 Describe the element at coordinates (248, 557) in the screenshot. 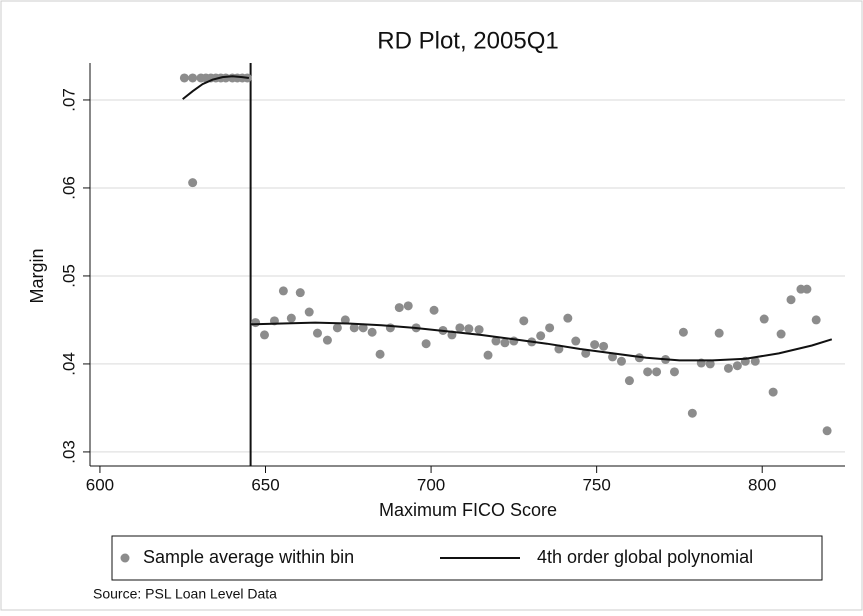

I see `legend-label: Sample average within bin` at that location.